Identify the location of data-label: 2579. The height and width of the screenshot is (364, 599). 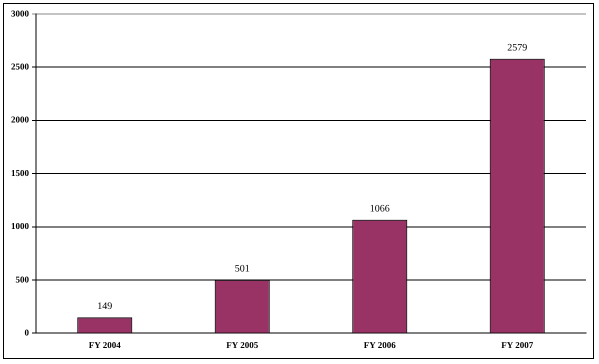
(517, 48).